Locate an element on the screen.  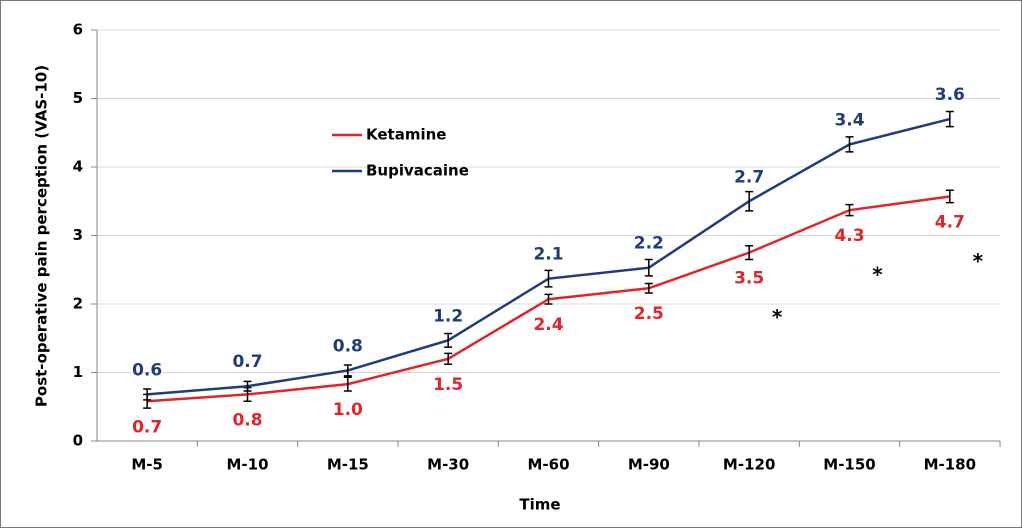
point-label: 4.7 is located at coordinates (950, 222).